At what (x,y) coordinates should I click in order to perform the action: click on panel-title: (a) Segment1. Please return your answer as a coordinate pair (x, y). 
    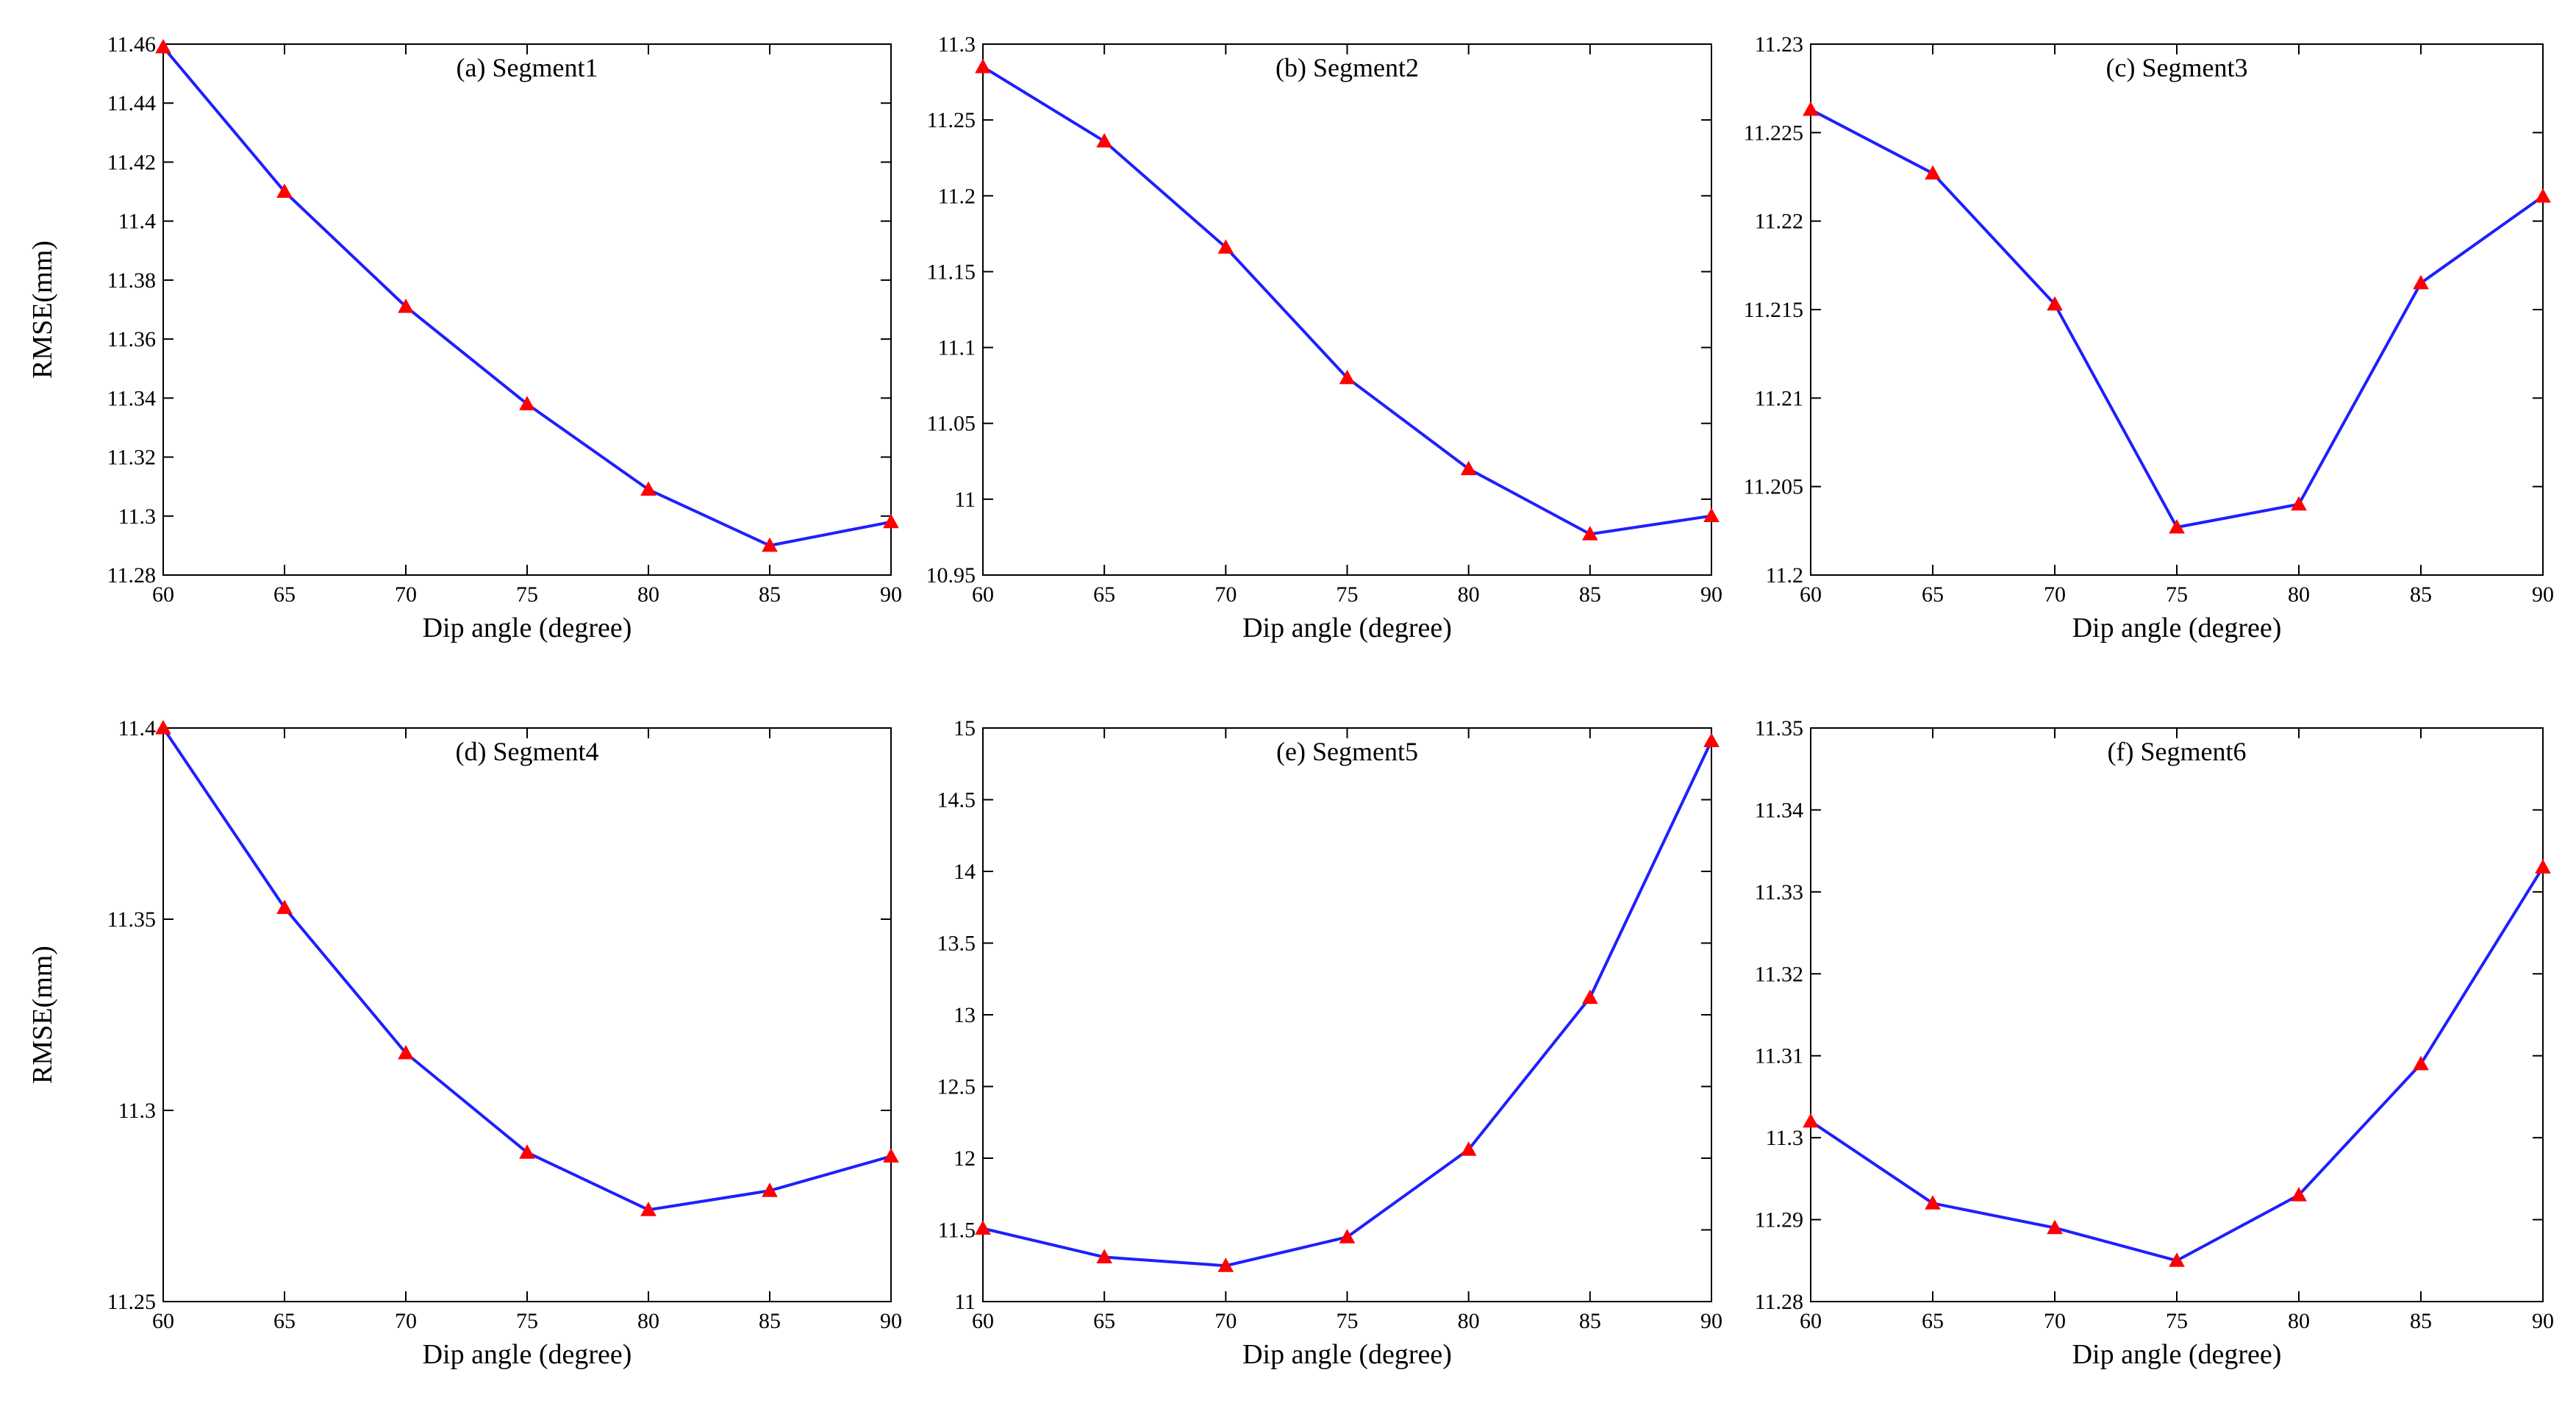
    Looking at the image, I should click on (527, 68).